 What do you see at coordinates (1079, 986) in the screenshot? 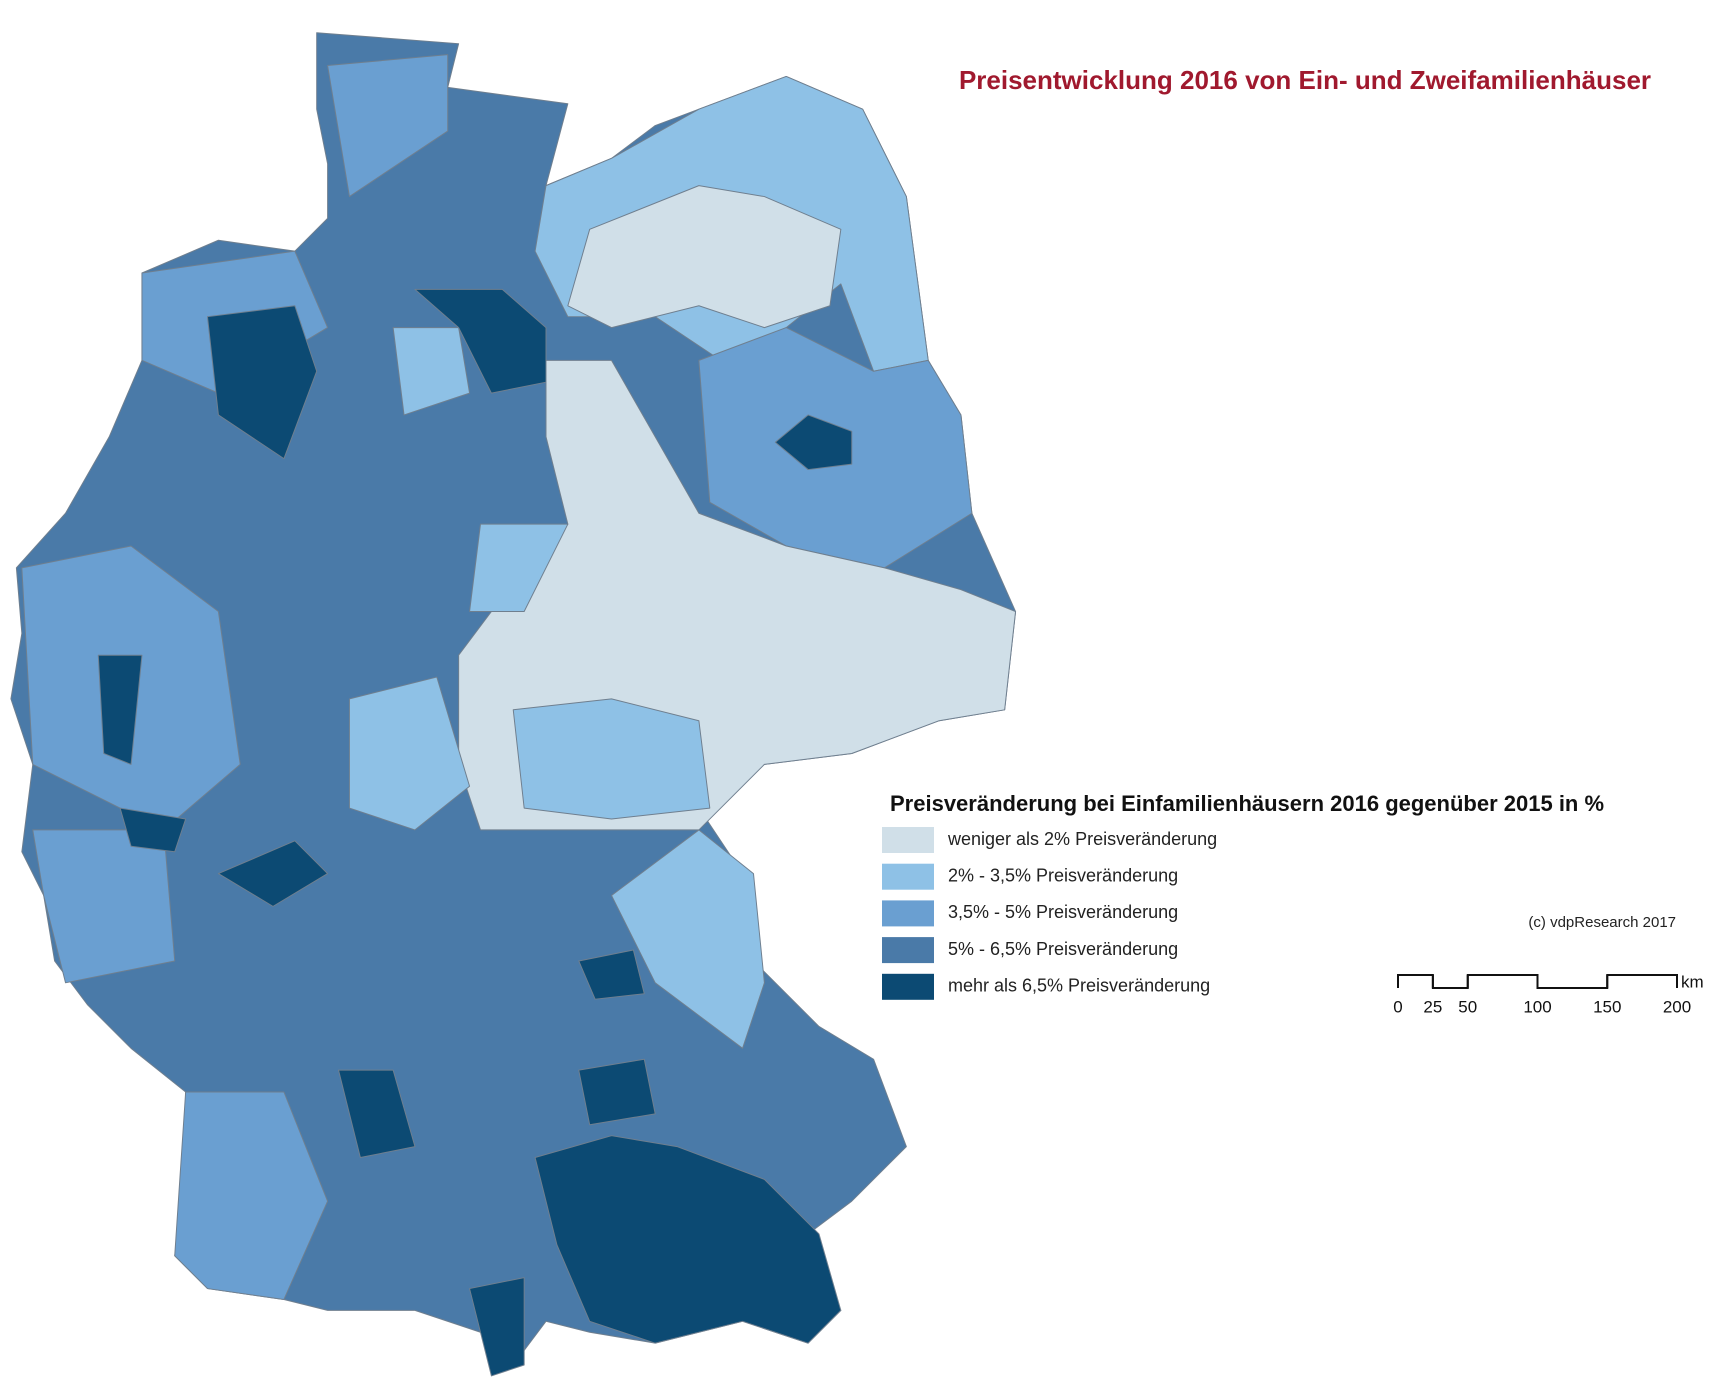
I see `legend-label: mehr als 6,5% Preisveränderung` at bounding box center [1079, 986].